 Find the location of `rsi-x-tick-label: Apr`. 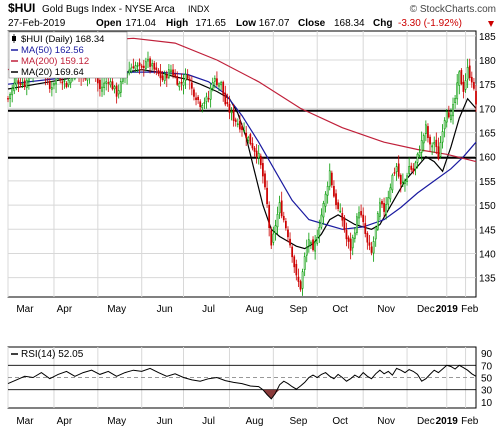

rsi-x-tick-label: Apr is located at coordinates (65, 421).